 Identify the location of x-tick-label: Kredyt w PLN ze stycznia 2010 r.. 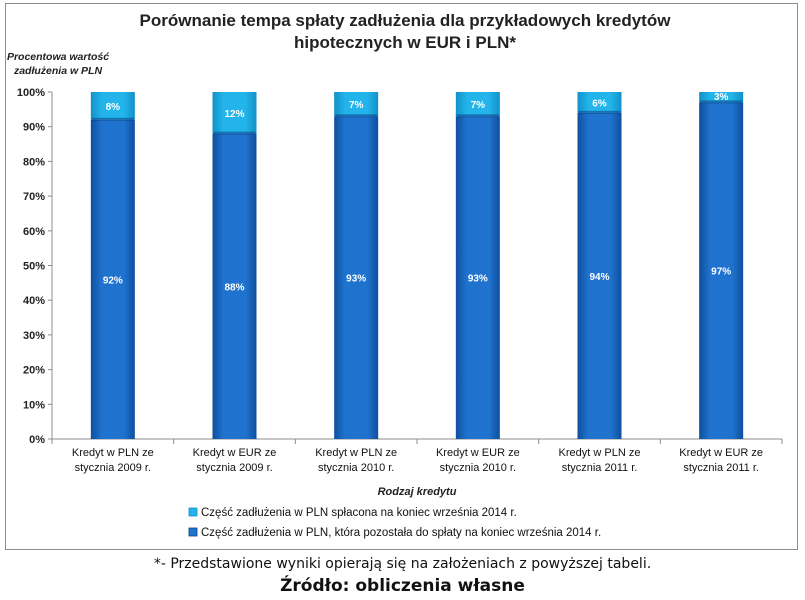
(356, 460).